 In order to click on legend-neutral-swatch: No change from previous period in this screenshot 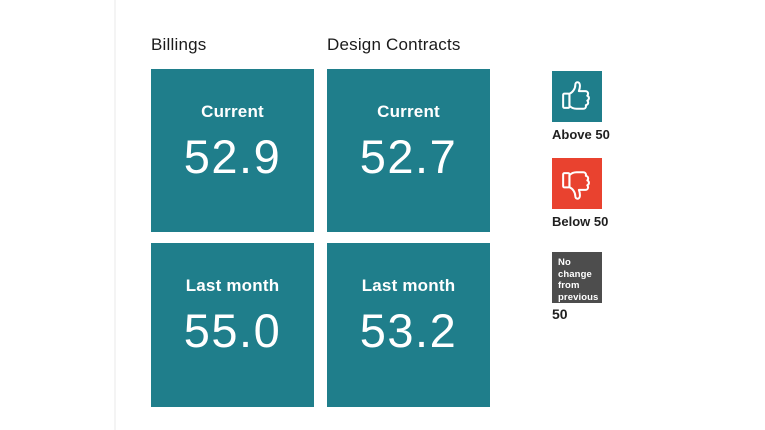, I will do `click(577, 283)`.